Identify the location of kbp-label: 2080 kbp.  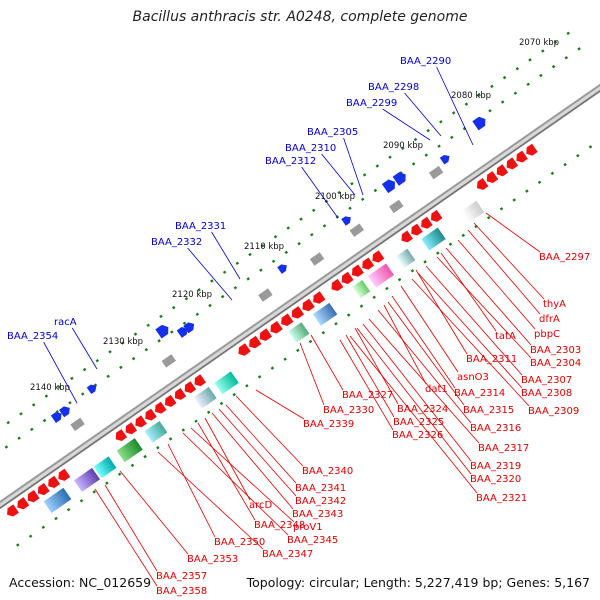
(471, 96).